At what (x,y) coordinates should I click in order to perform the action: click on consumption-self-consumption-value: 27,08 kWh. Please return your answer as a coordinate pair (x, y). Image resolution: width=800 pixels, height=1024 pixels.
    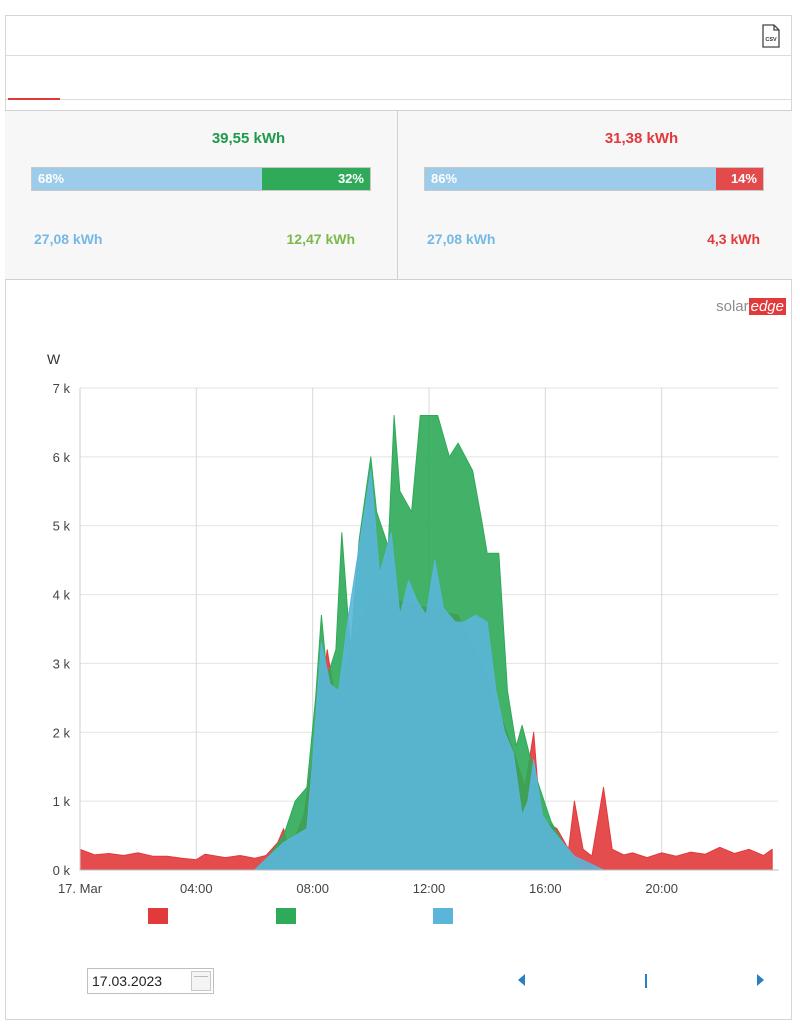
    Looking at the image, I should click on (461, 239).